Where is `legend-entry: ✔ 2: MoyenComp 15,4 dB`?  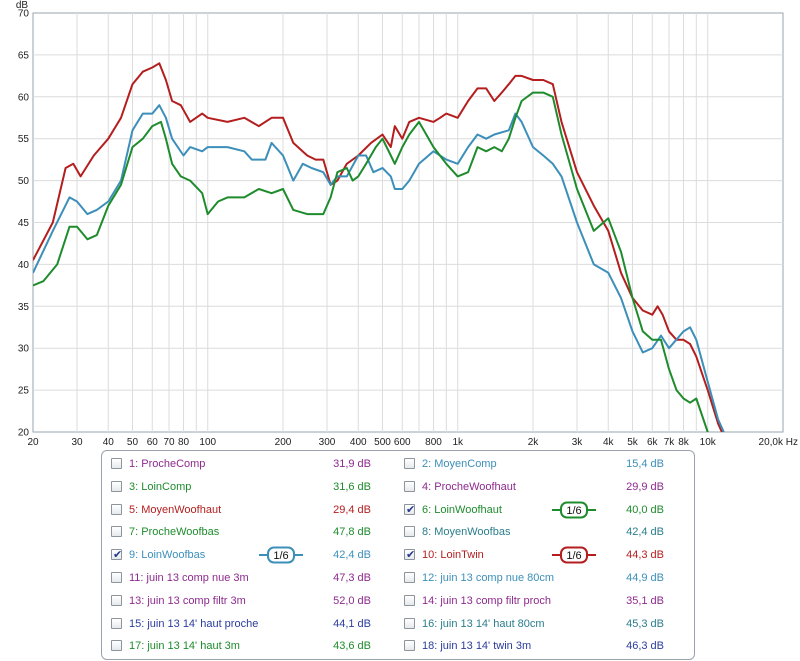 legend-entry: ✔ 2: MoyenComp 15,4 dB is located at coordinates (539, 464).